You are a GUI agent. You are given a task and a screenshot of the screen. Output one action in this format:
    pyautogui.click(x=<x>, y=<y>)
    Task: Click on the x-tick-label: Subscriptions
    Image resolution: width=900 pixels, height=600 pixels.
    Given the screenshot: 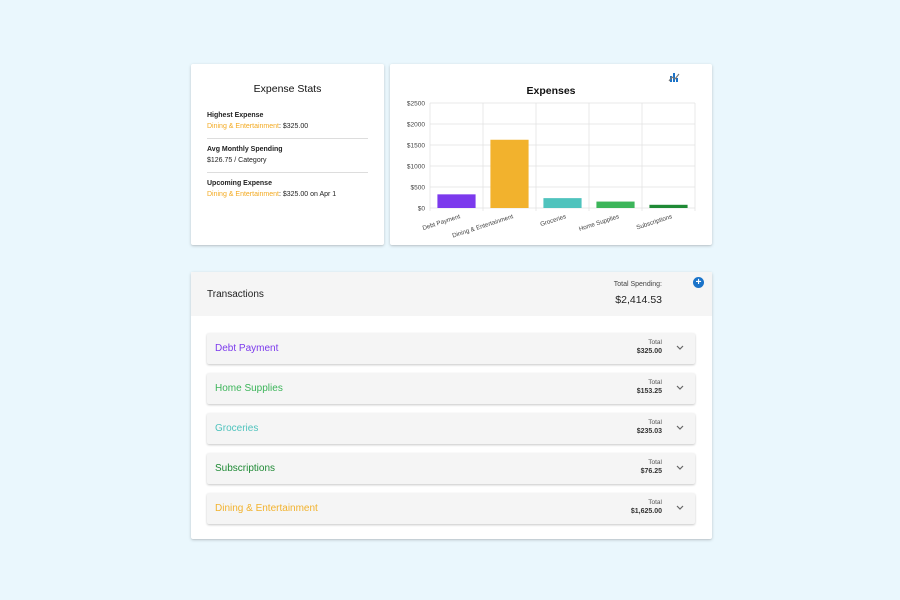 What is the action you would take?
    pyautogui.click(x=655, y=222)
    